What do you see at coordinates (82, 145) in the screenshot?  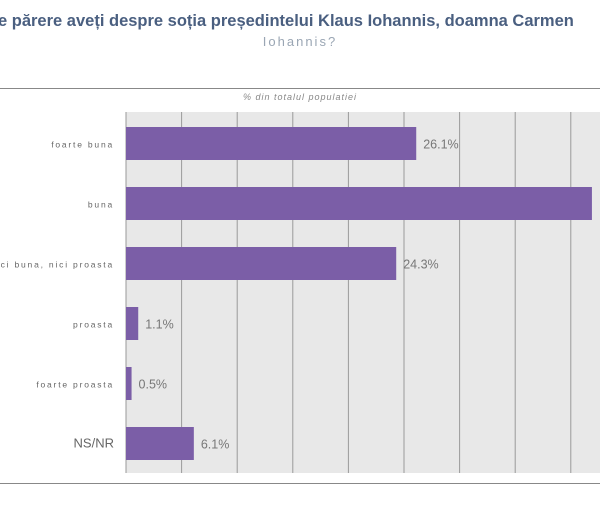 I see `category-label: foarte buna` at bounding box center [82, 145].